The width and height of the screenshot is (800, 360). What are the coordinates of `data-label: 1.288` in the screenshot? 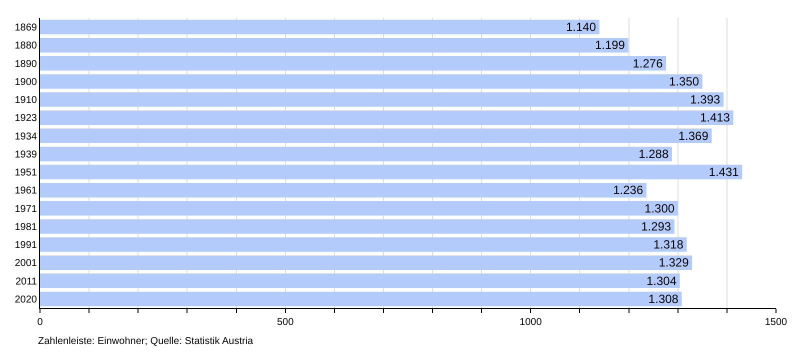 It's located at (653, 153).